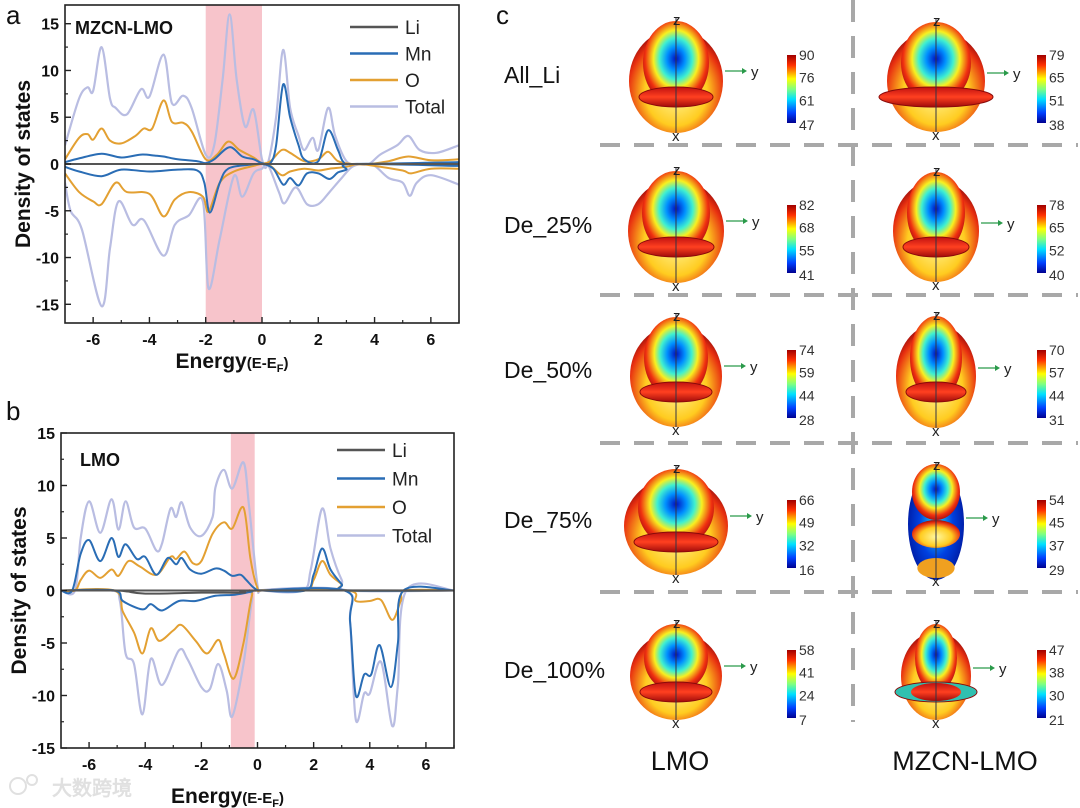  What do you see at coordinates (399, 451) in the screenshot?
I see `legend-label-li: Li` at bounding box center [399, 451].